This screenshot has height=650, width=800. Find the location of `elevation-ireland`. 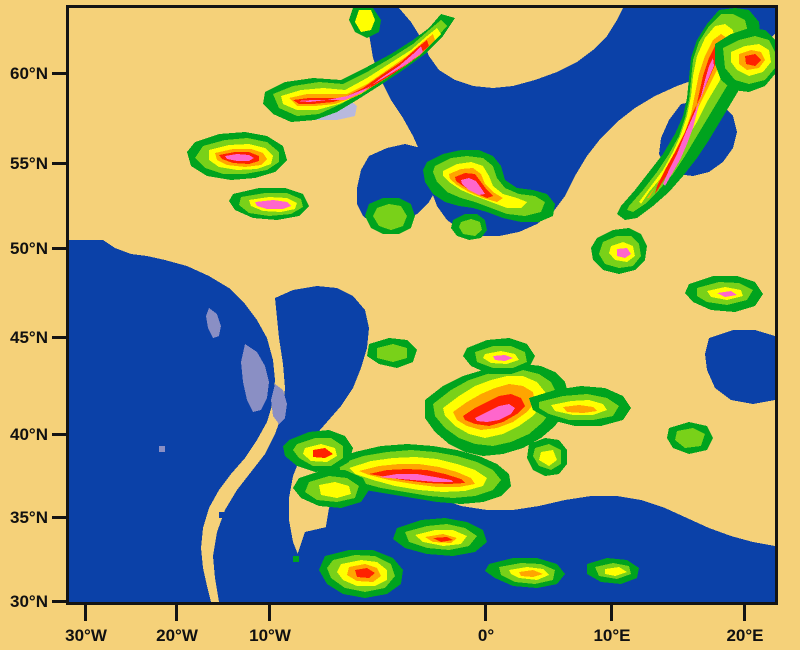

elevation-ireland is located at coordinates (390, 216).